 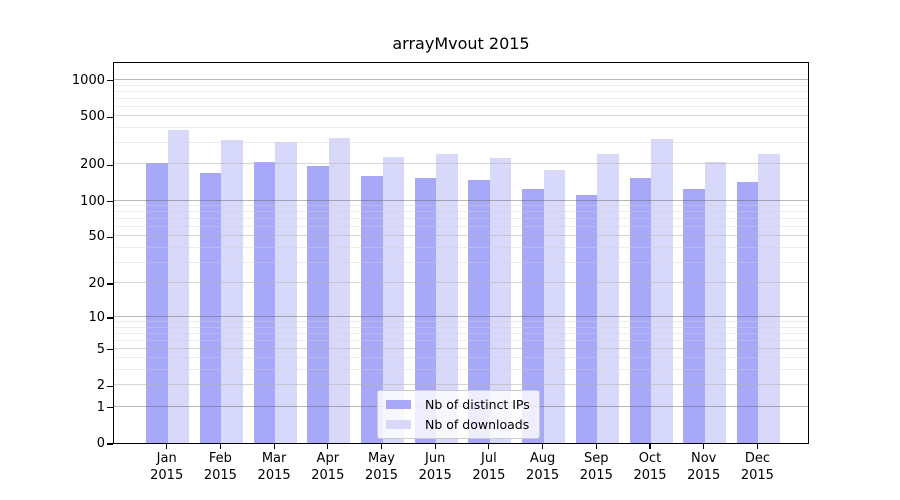 I want to click on x-tick-label-apr: Apr 2015, so click(x=328, y=467).